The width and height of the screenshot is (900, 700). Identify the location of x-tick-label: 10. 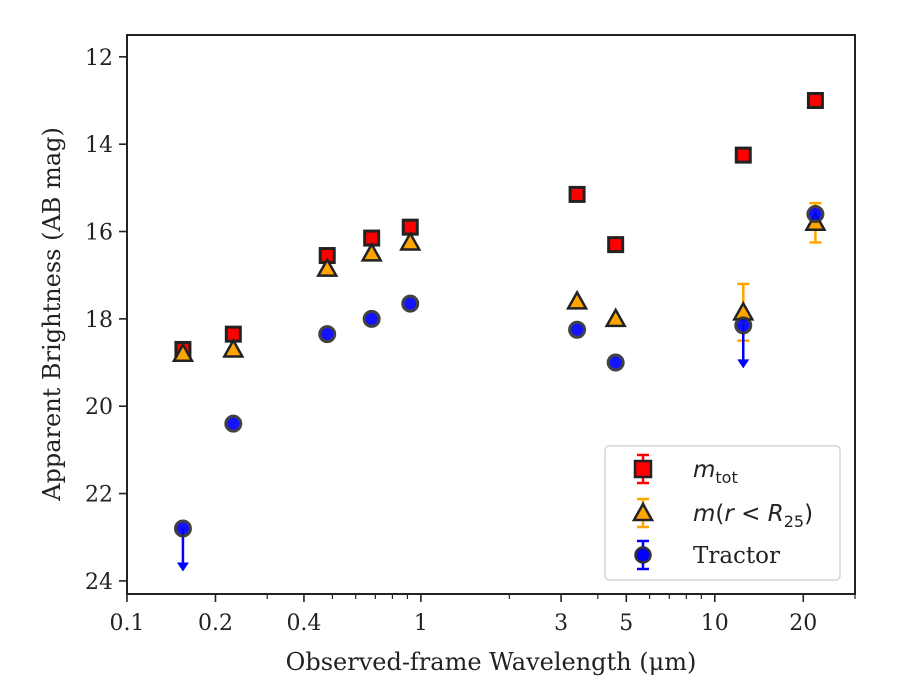
(715, 623).